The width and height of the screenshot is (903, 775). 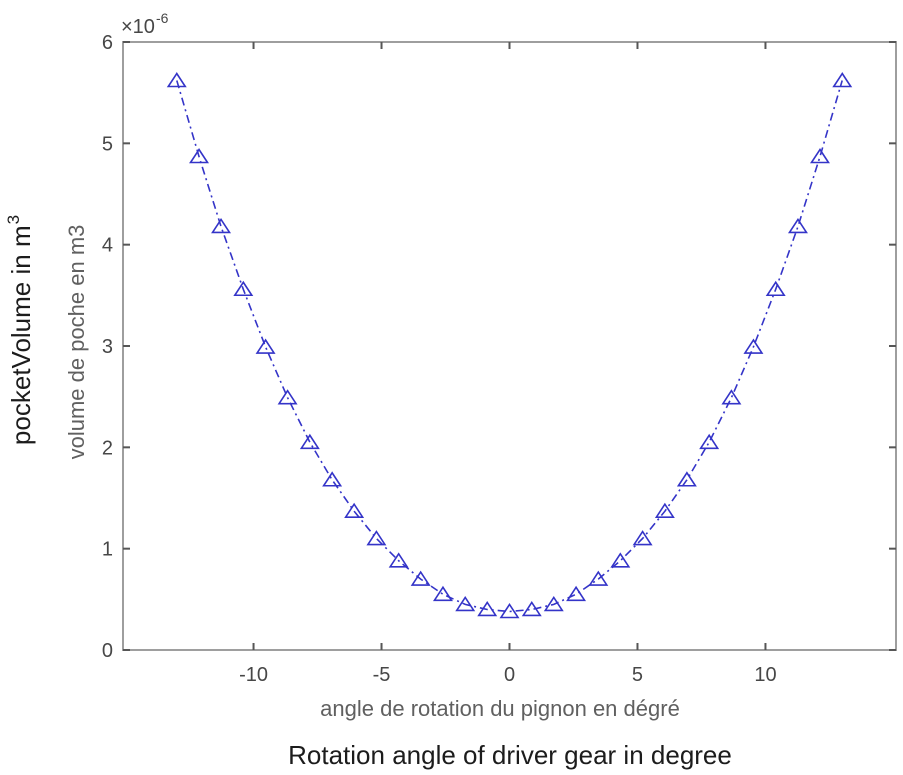 What do you see at coordinates (765, 675) in the screenshot?
I see `x-tick-label: 10` at bounding box center [765, 675].